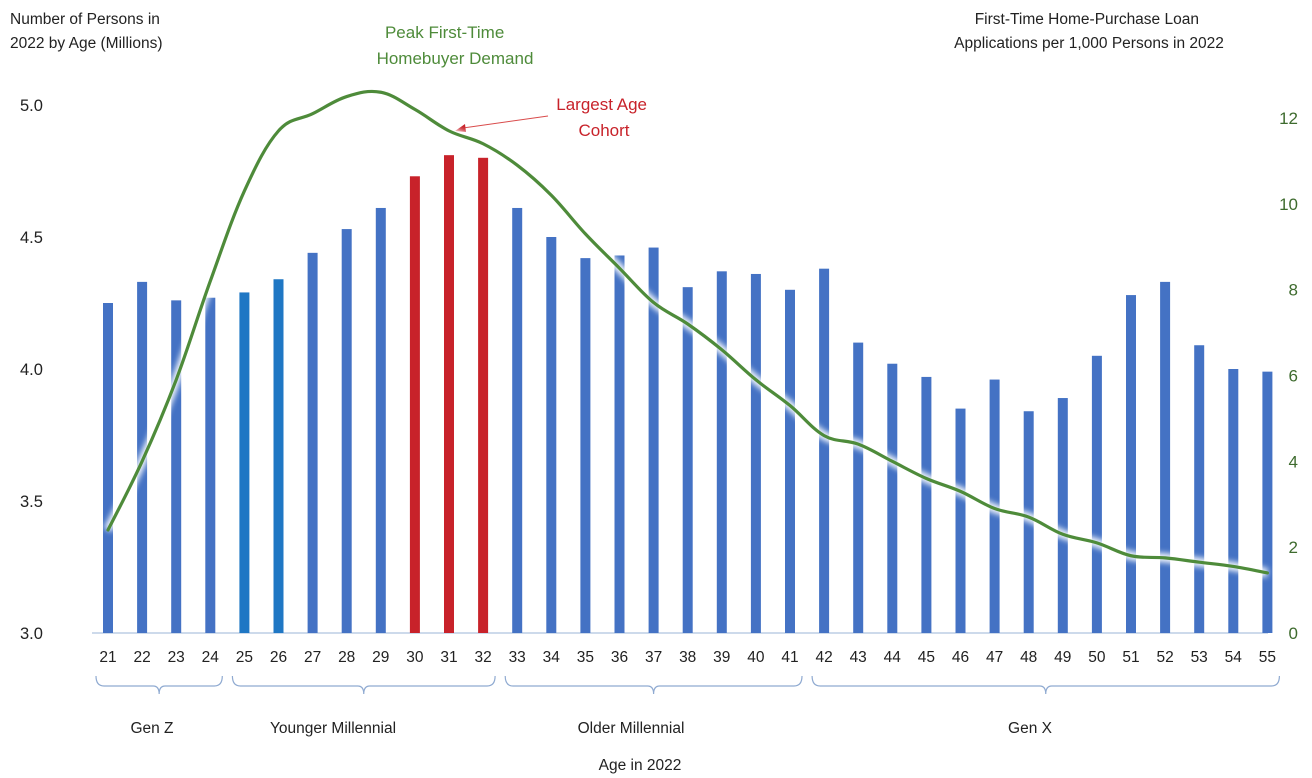 This screenshot has height=778, width=1312. What do you see at coordinates (893, 657) in the screenshot?
I see `x-tick-label: 44` at bounding box center [893, 657].